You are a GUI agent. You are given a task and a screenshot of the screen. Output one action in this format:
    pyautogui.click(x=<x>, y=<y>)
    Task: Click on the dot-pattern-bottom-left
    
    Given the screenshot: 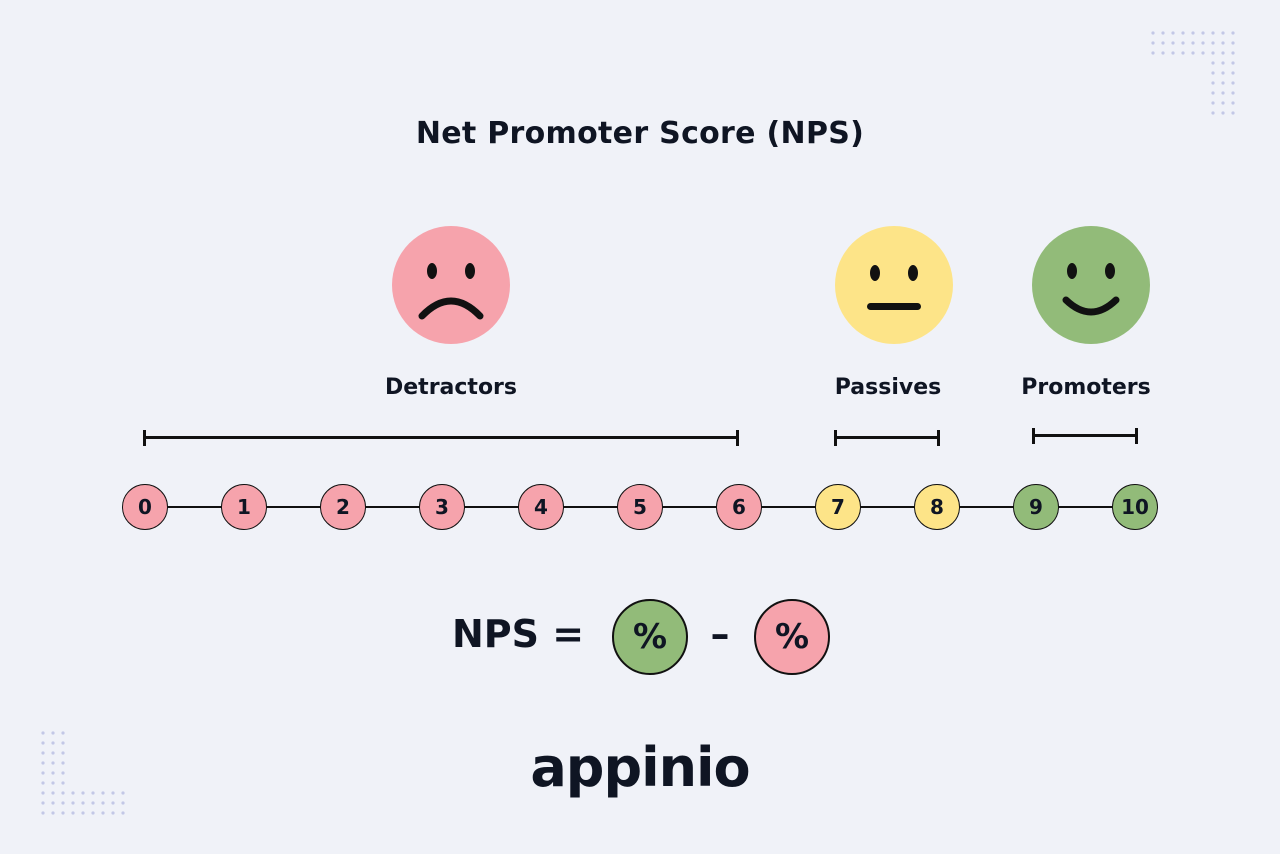 What is the action you would take?
    pyautogui.click(x=86, y=778)
    